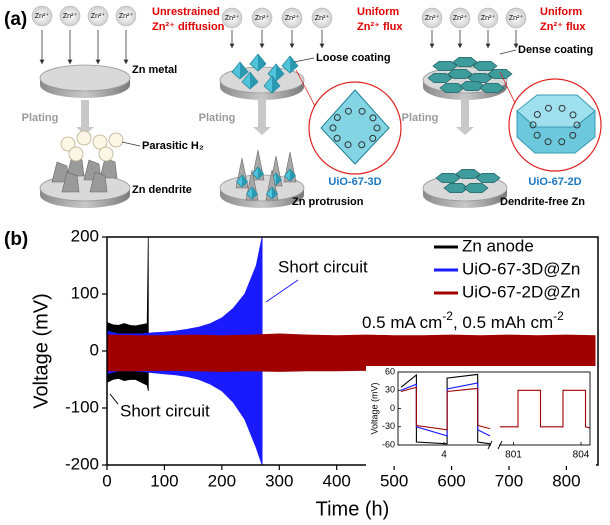 Image resolution: width=610 pixels, height=525 pixels. Describe the element at coordinates (554, 182) in the screenshot. I see `schematic-label: UiO-67-2D` at that location.